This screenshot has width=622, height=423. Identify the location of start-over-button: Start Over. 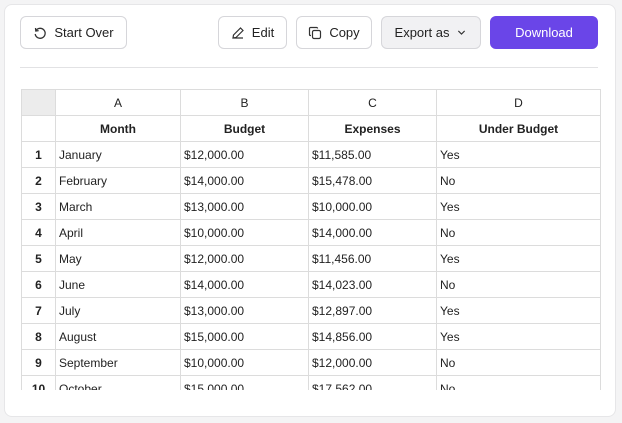
(73, 32).